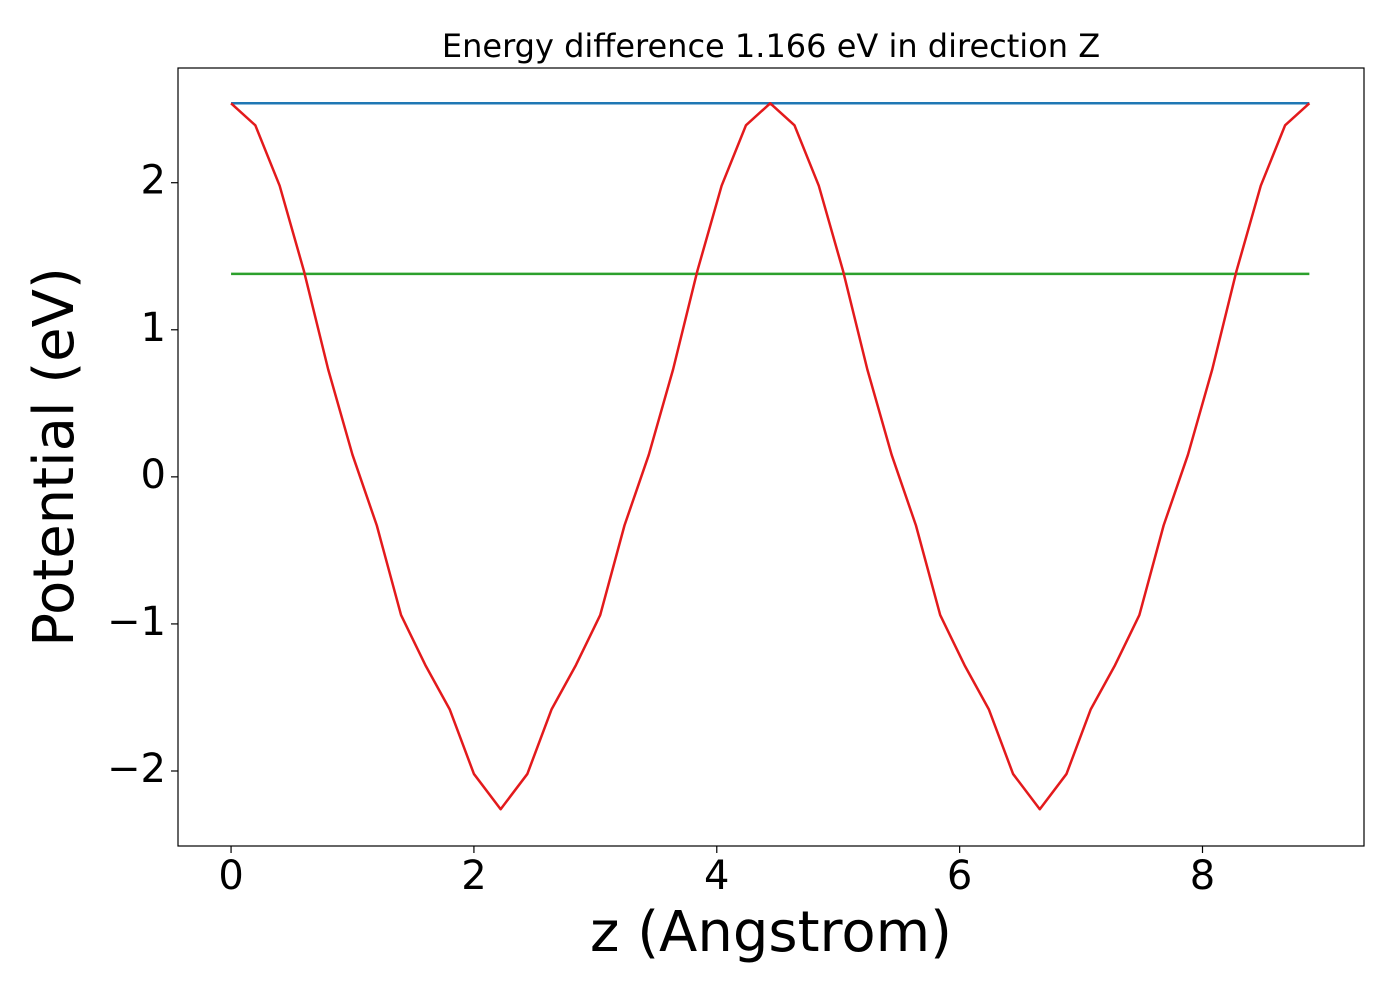 Image resolution: width=1400 pixels, height=1000 pixels. Describe the element at coordinates (230, 876) in the screenshot. I see `x-tick-label: 0` at that location.